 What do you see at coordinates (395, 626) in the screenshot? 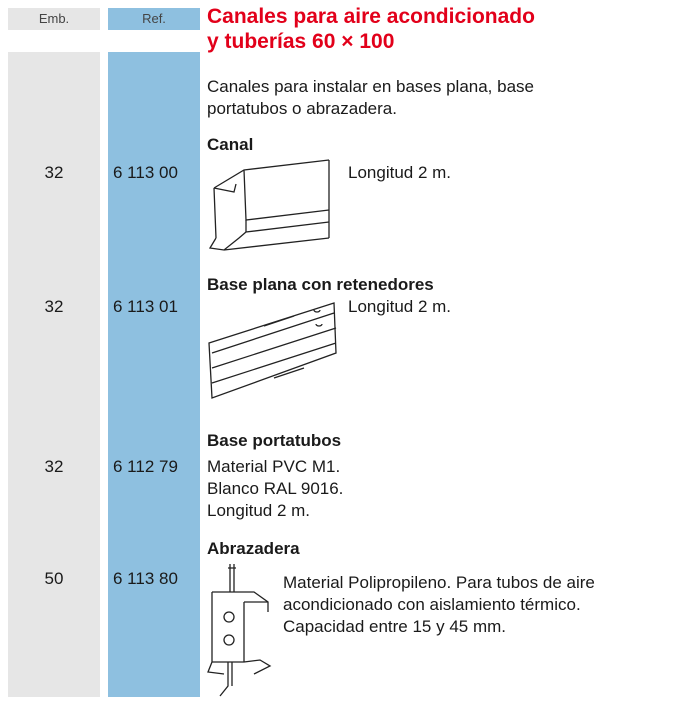
I see `detail-line: Capacidad entre 15 y 45 mm.` at bounding box center [395, 626].